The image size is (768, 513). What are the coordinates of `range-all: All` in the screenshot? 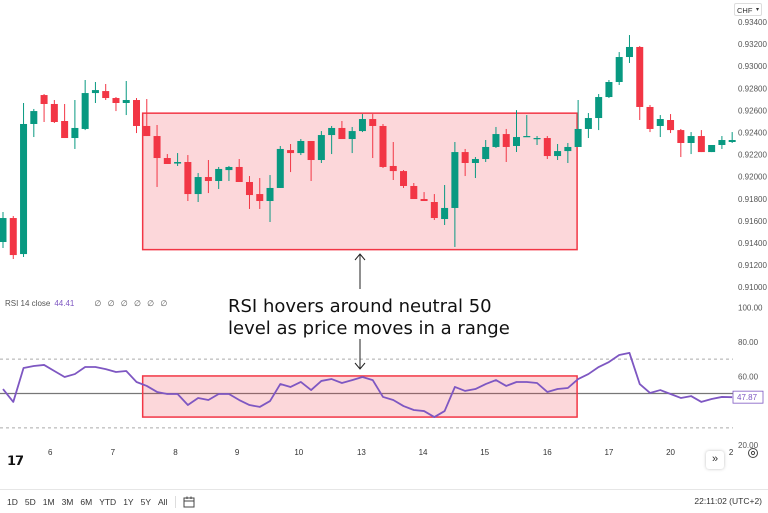 It's located at (162, 502).